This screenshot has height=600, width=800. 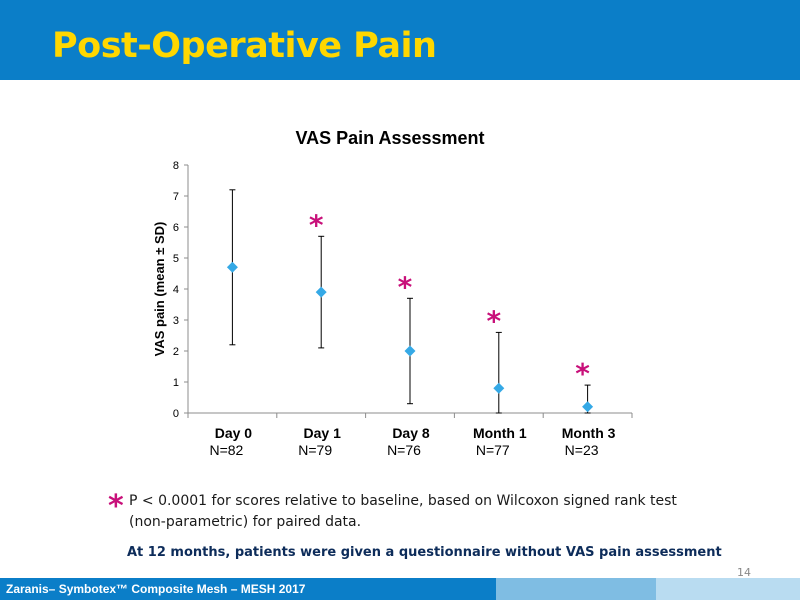 What do you see at coordinates (411, 433) in the screenshot?
I see `x-category-label-3: Day 8` at bounding box center [411, 433].